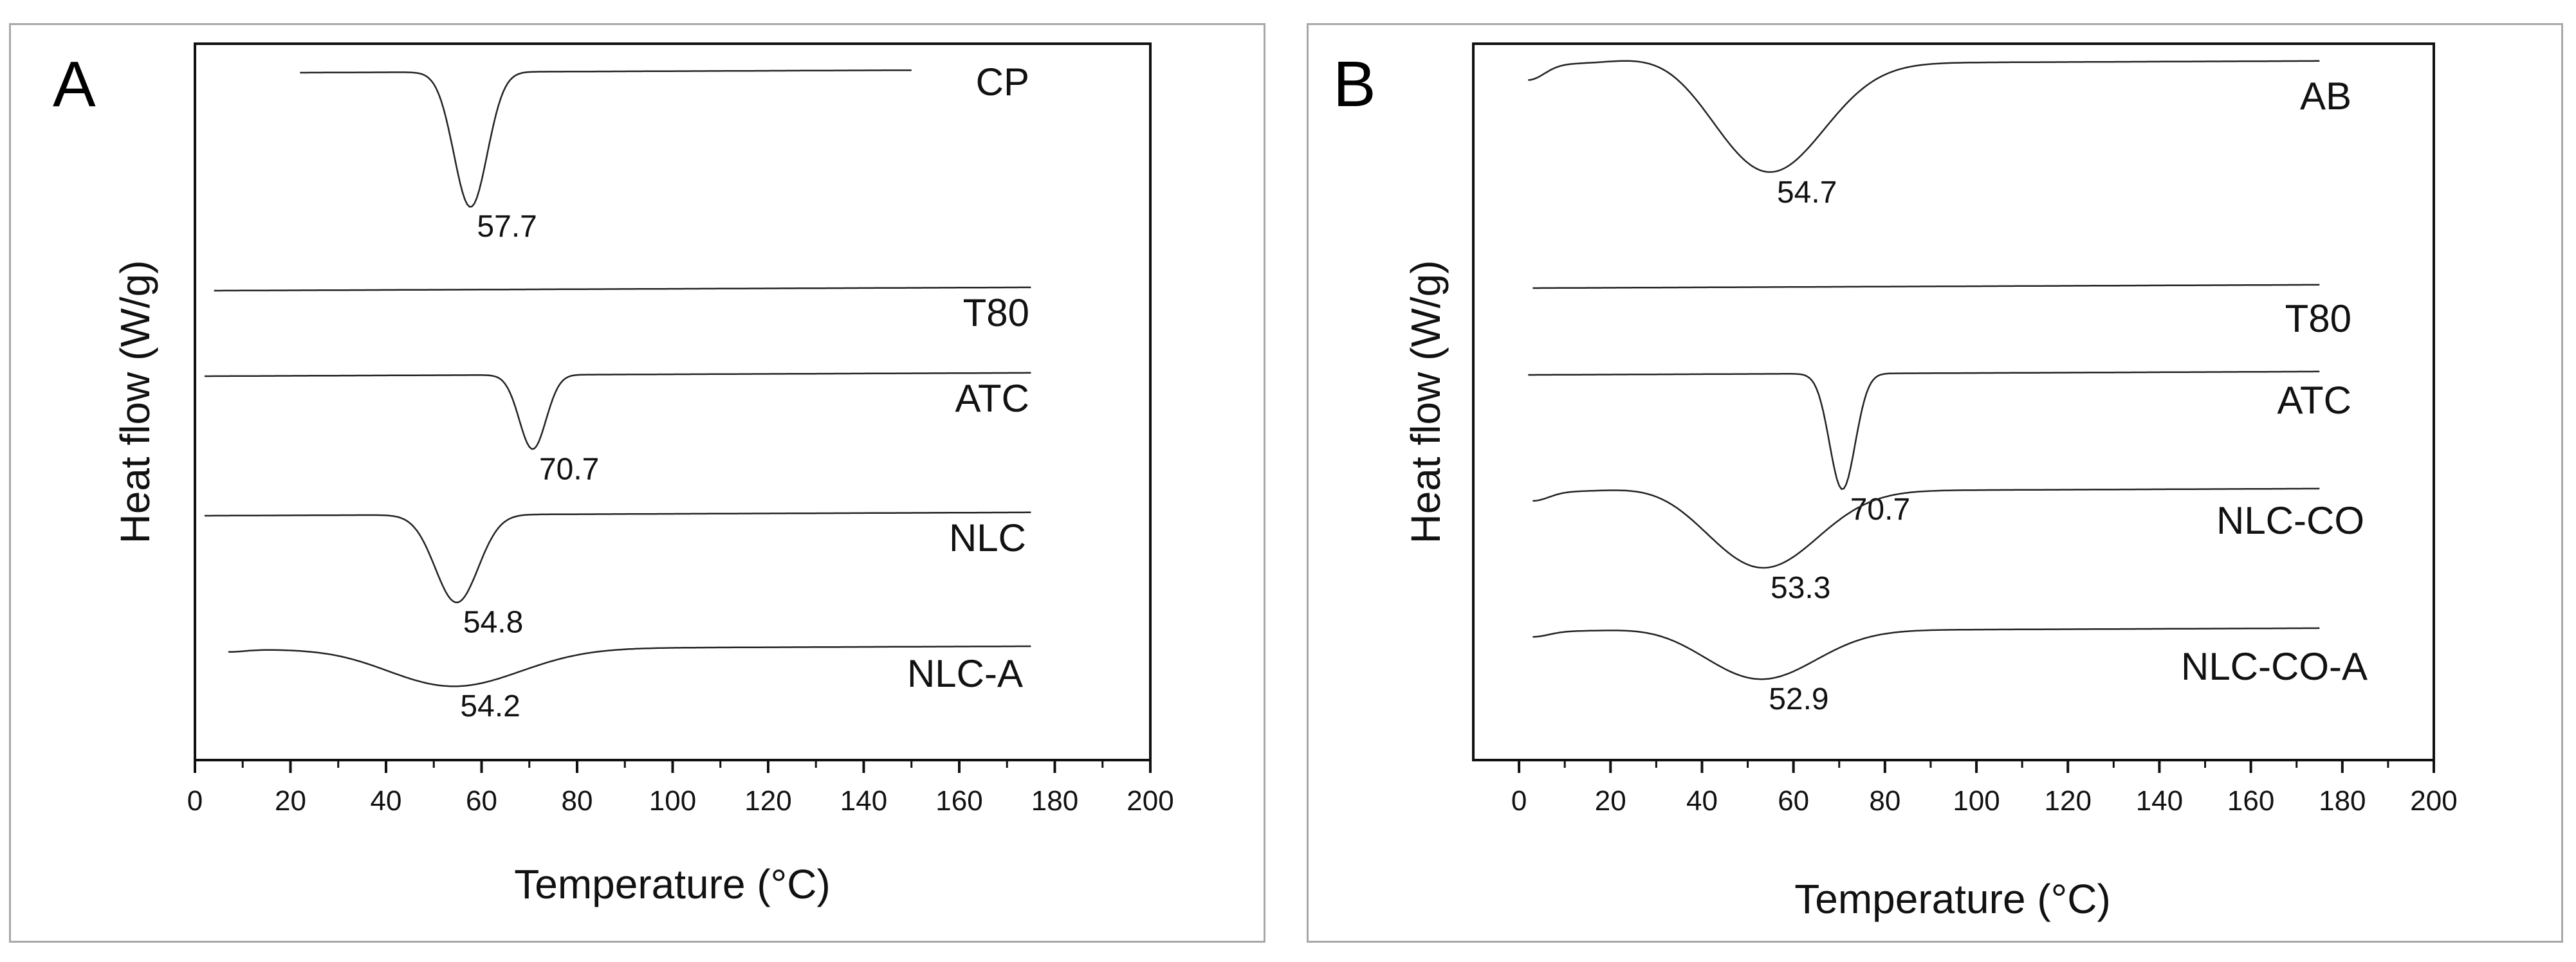 The height and width of the screenshot is (962, 2576). I want to click on x-tick-label-b-80: 80, so click(1884, 801).